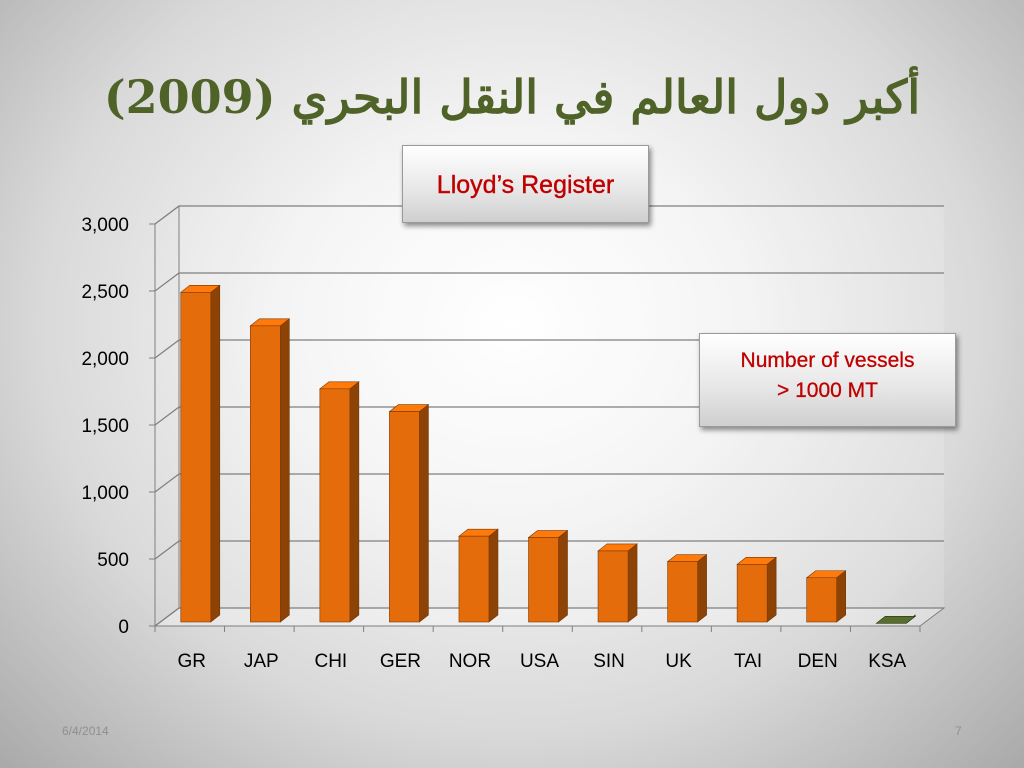  Describe the element at coordinates (113, 560) in the screenshot. I see `y-tick-label: 500` at that location.